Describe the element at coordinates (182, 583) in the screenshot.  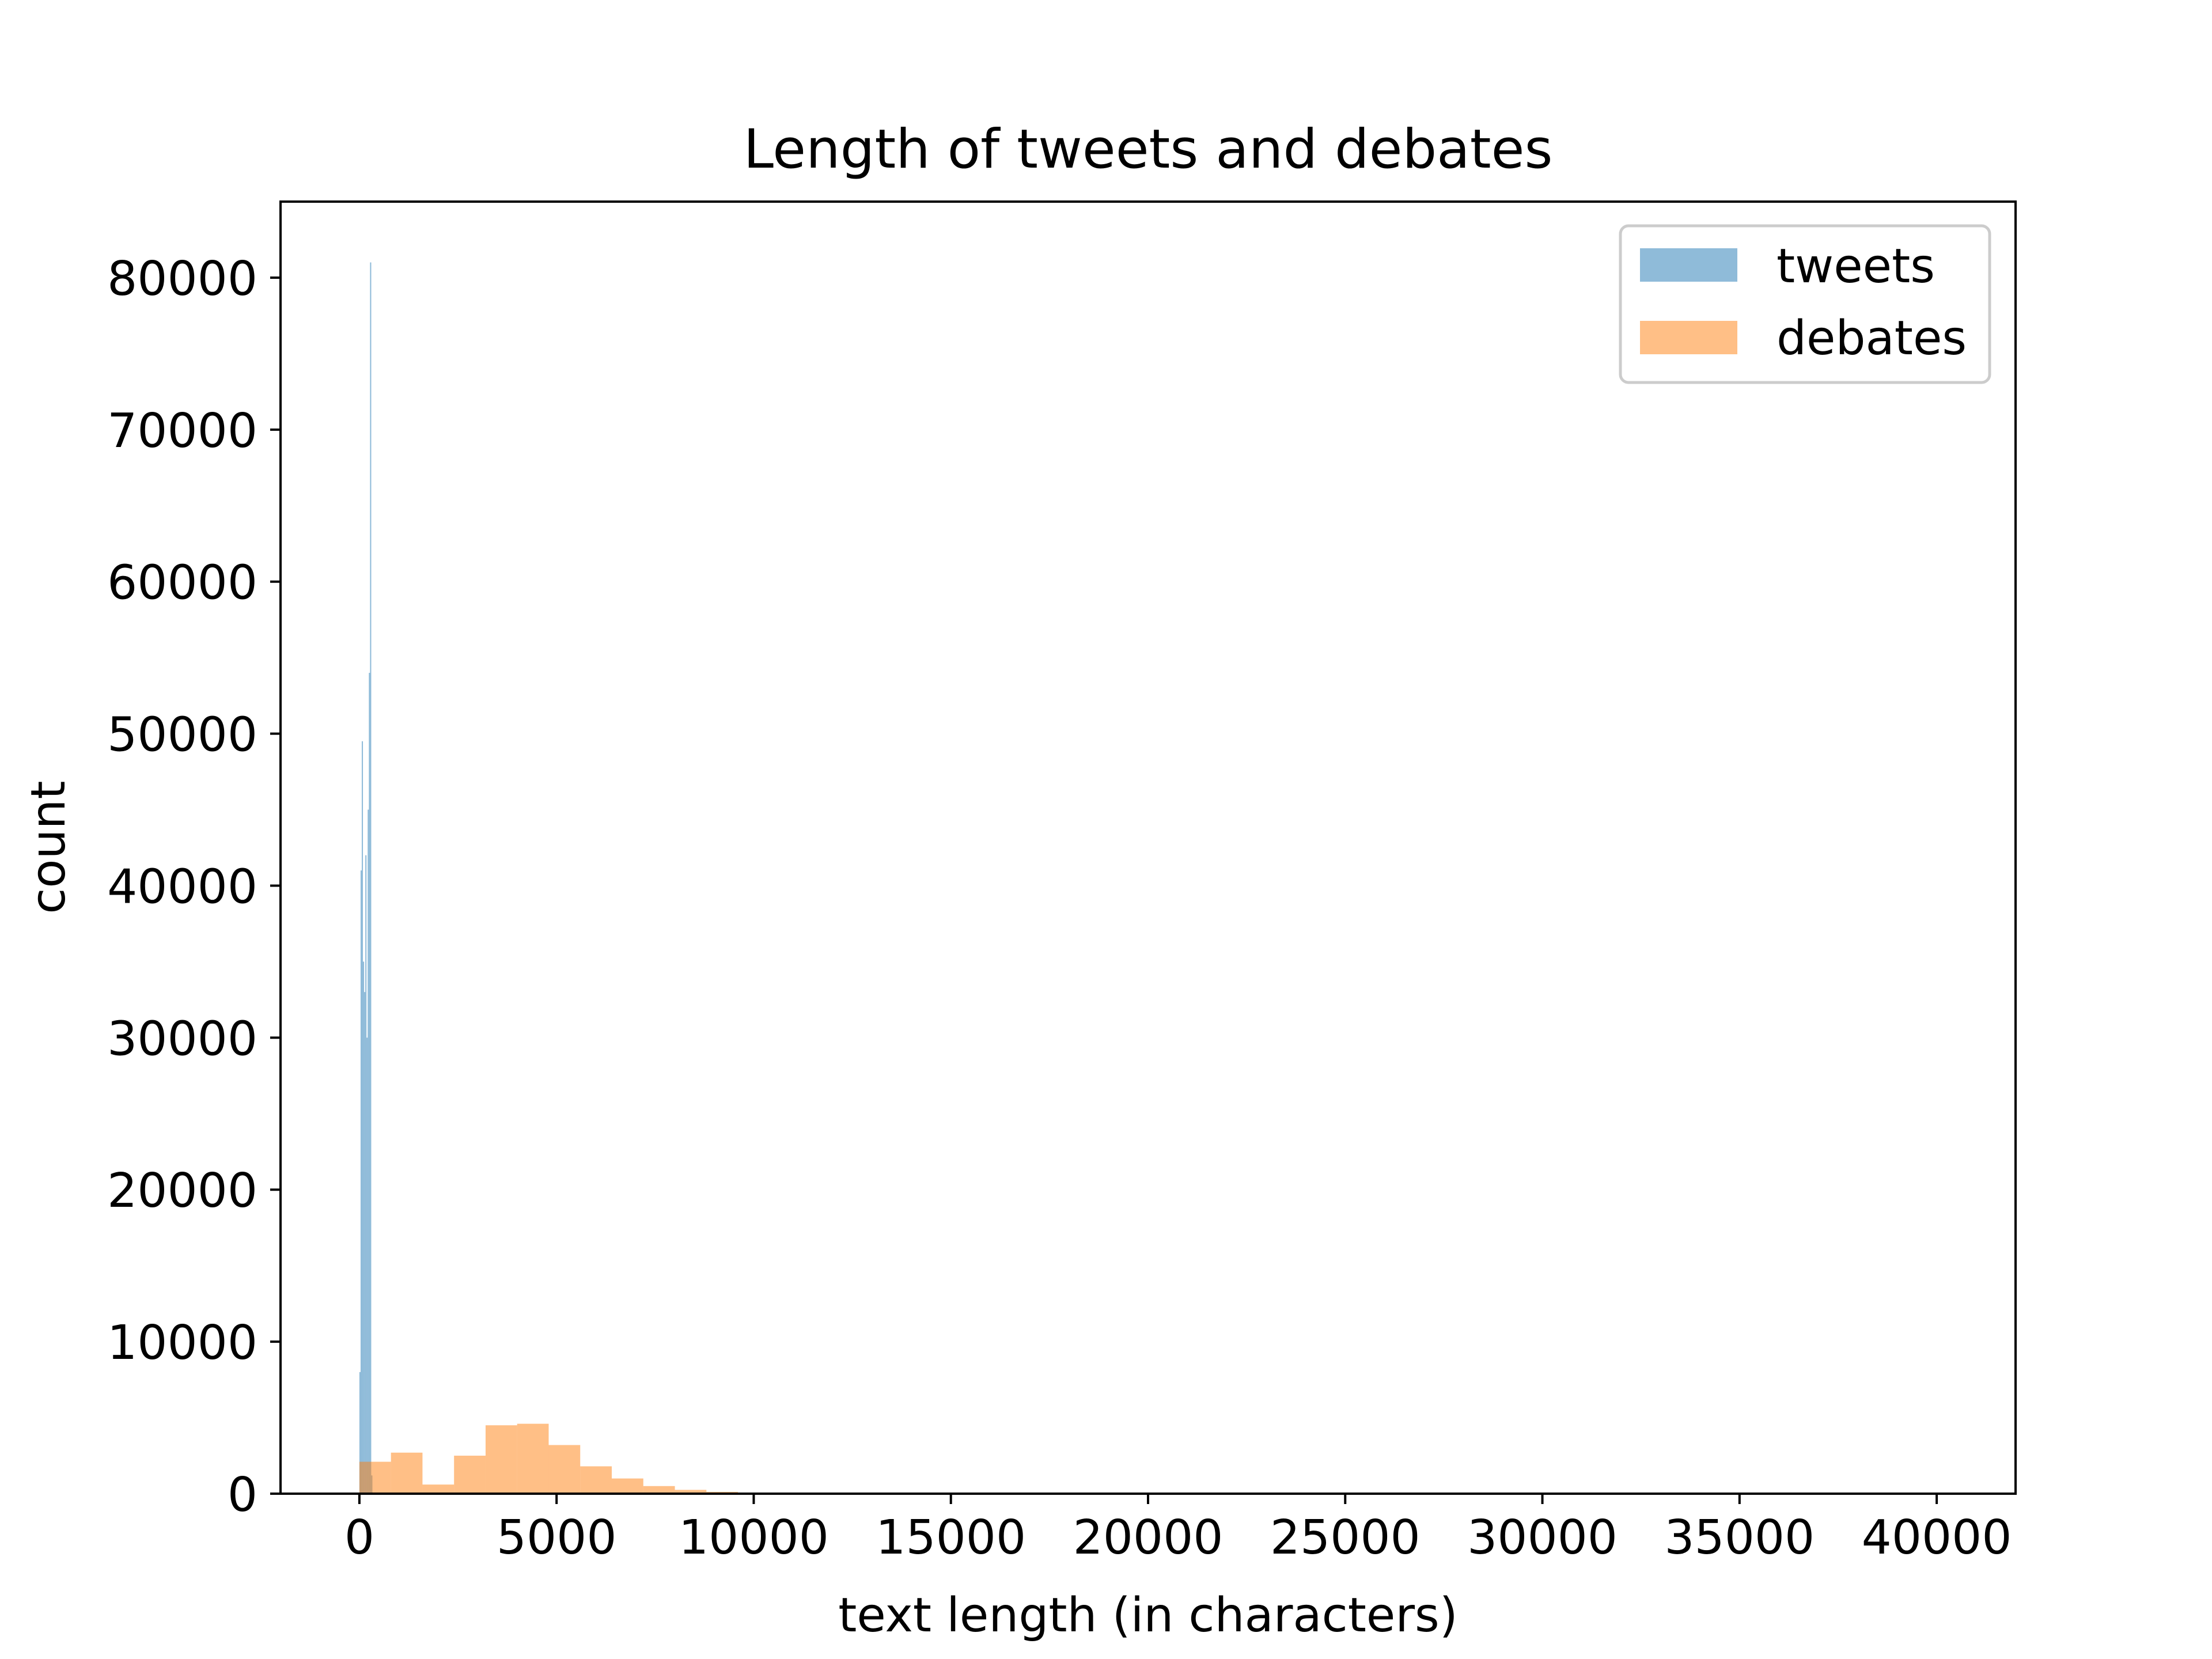
I see `y-tick-label: 60000` at that location.